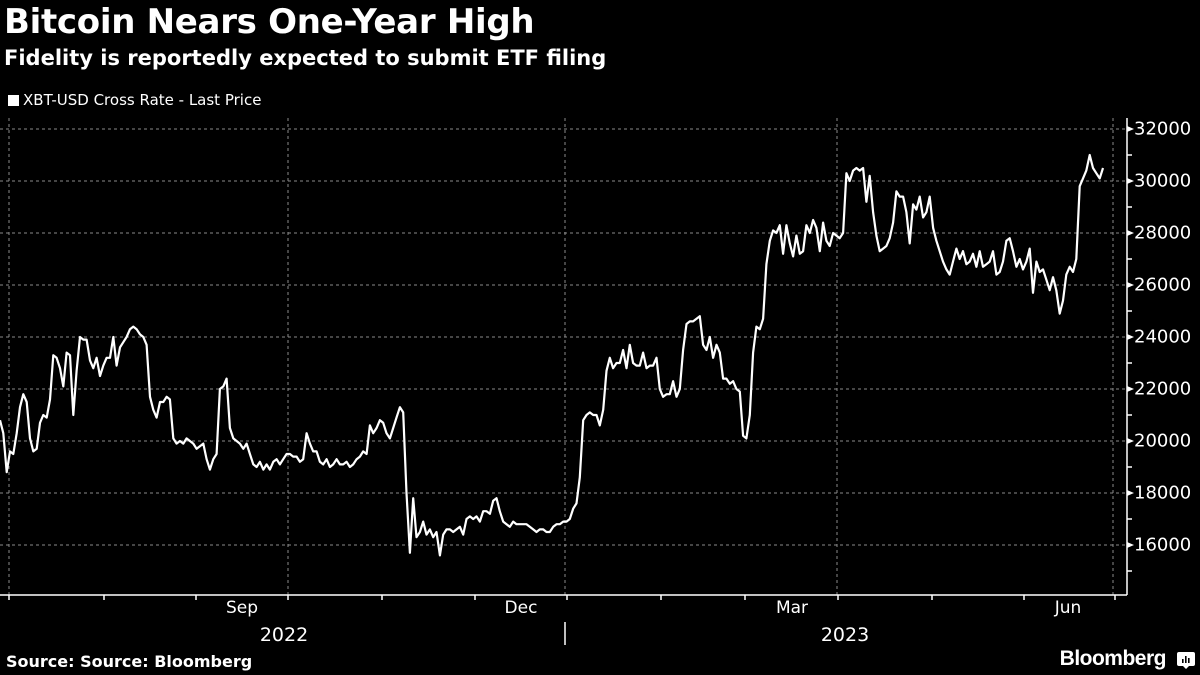  Describe the element at coordinates (242, 608) in the screenshot. I see `x-tick-label: Sep` at that location.